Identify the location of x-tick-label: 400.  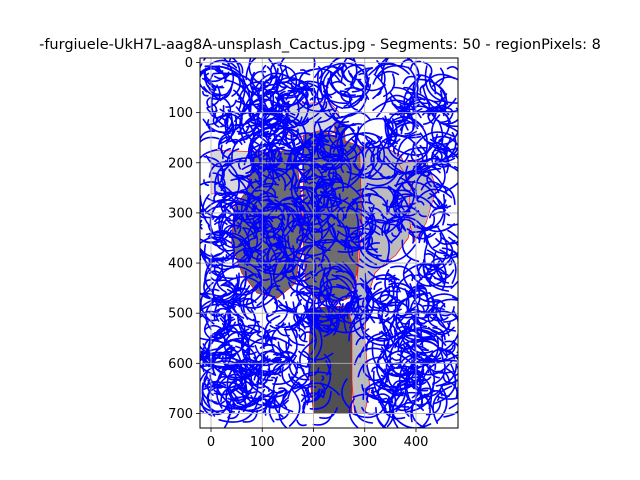
(416, 442).